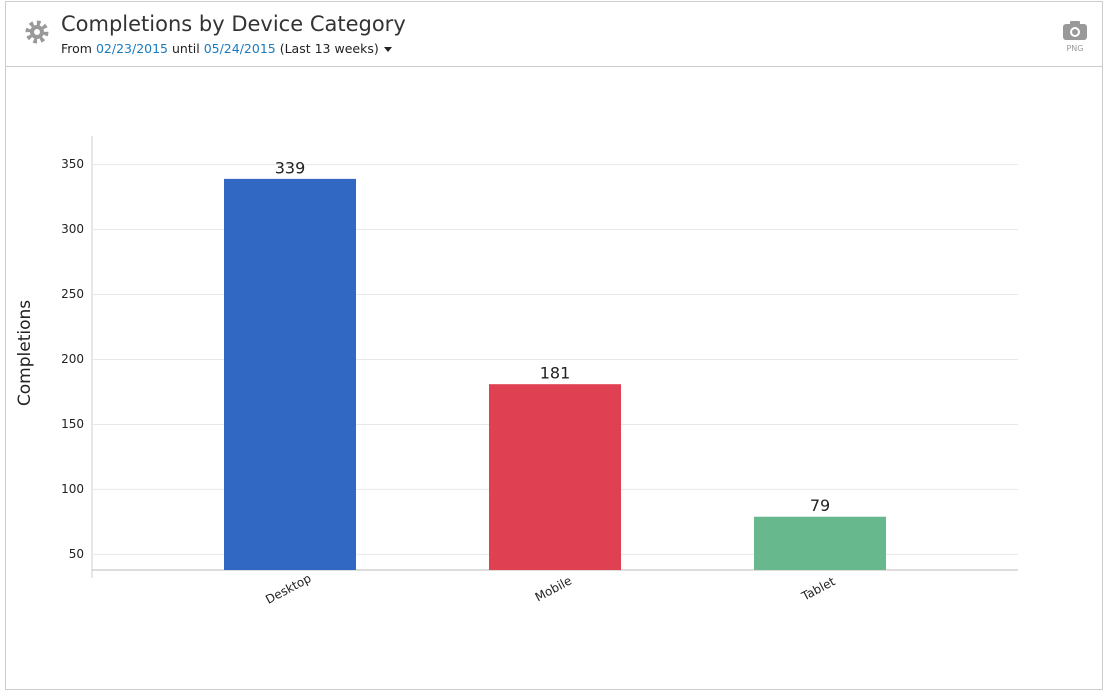 This screenshot has width=1120, height=693. I want to click on y-axis-label: Completions, so click(25, 353).